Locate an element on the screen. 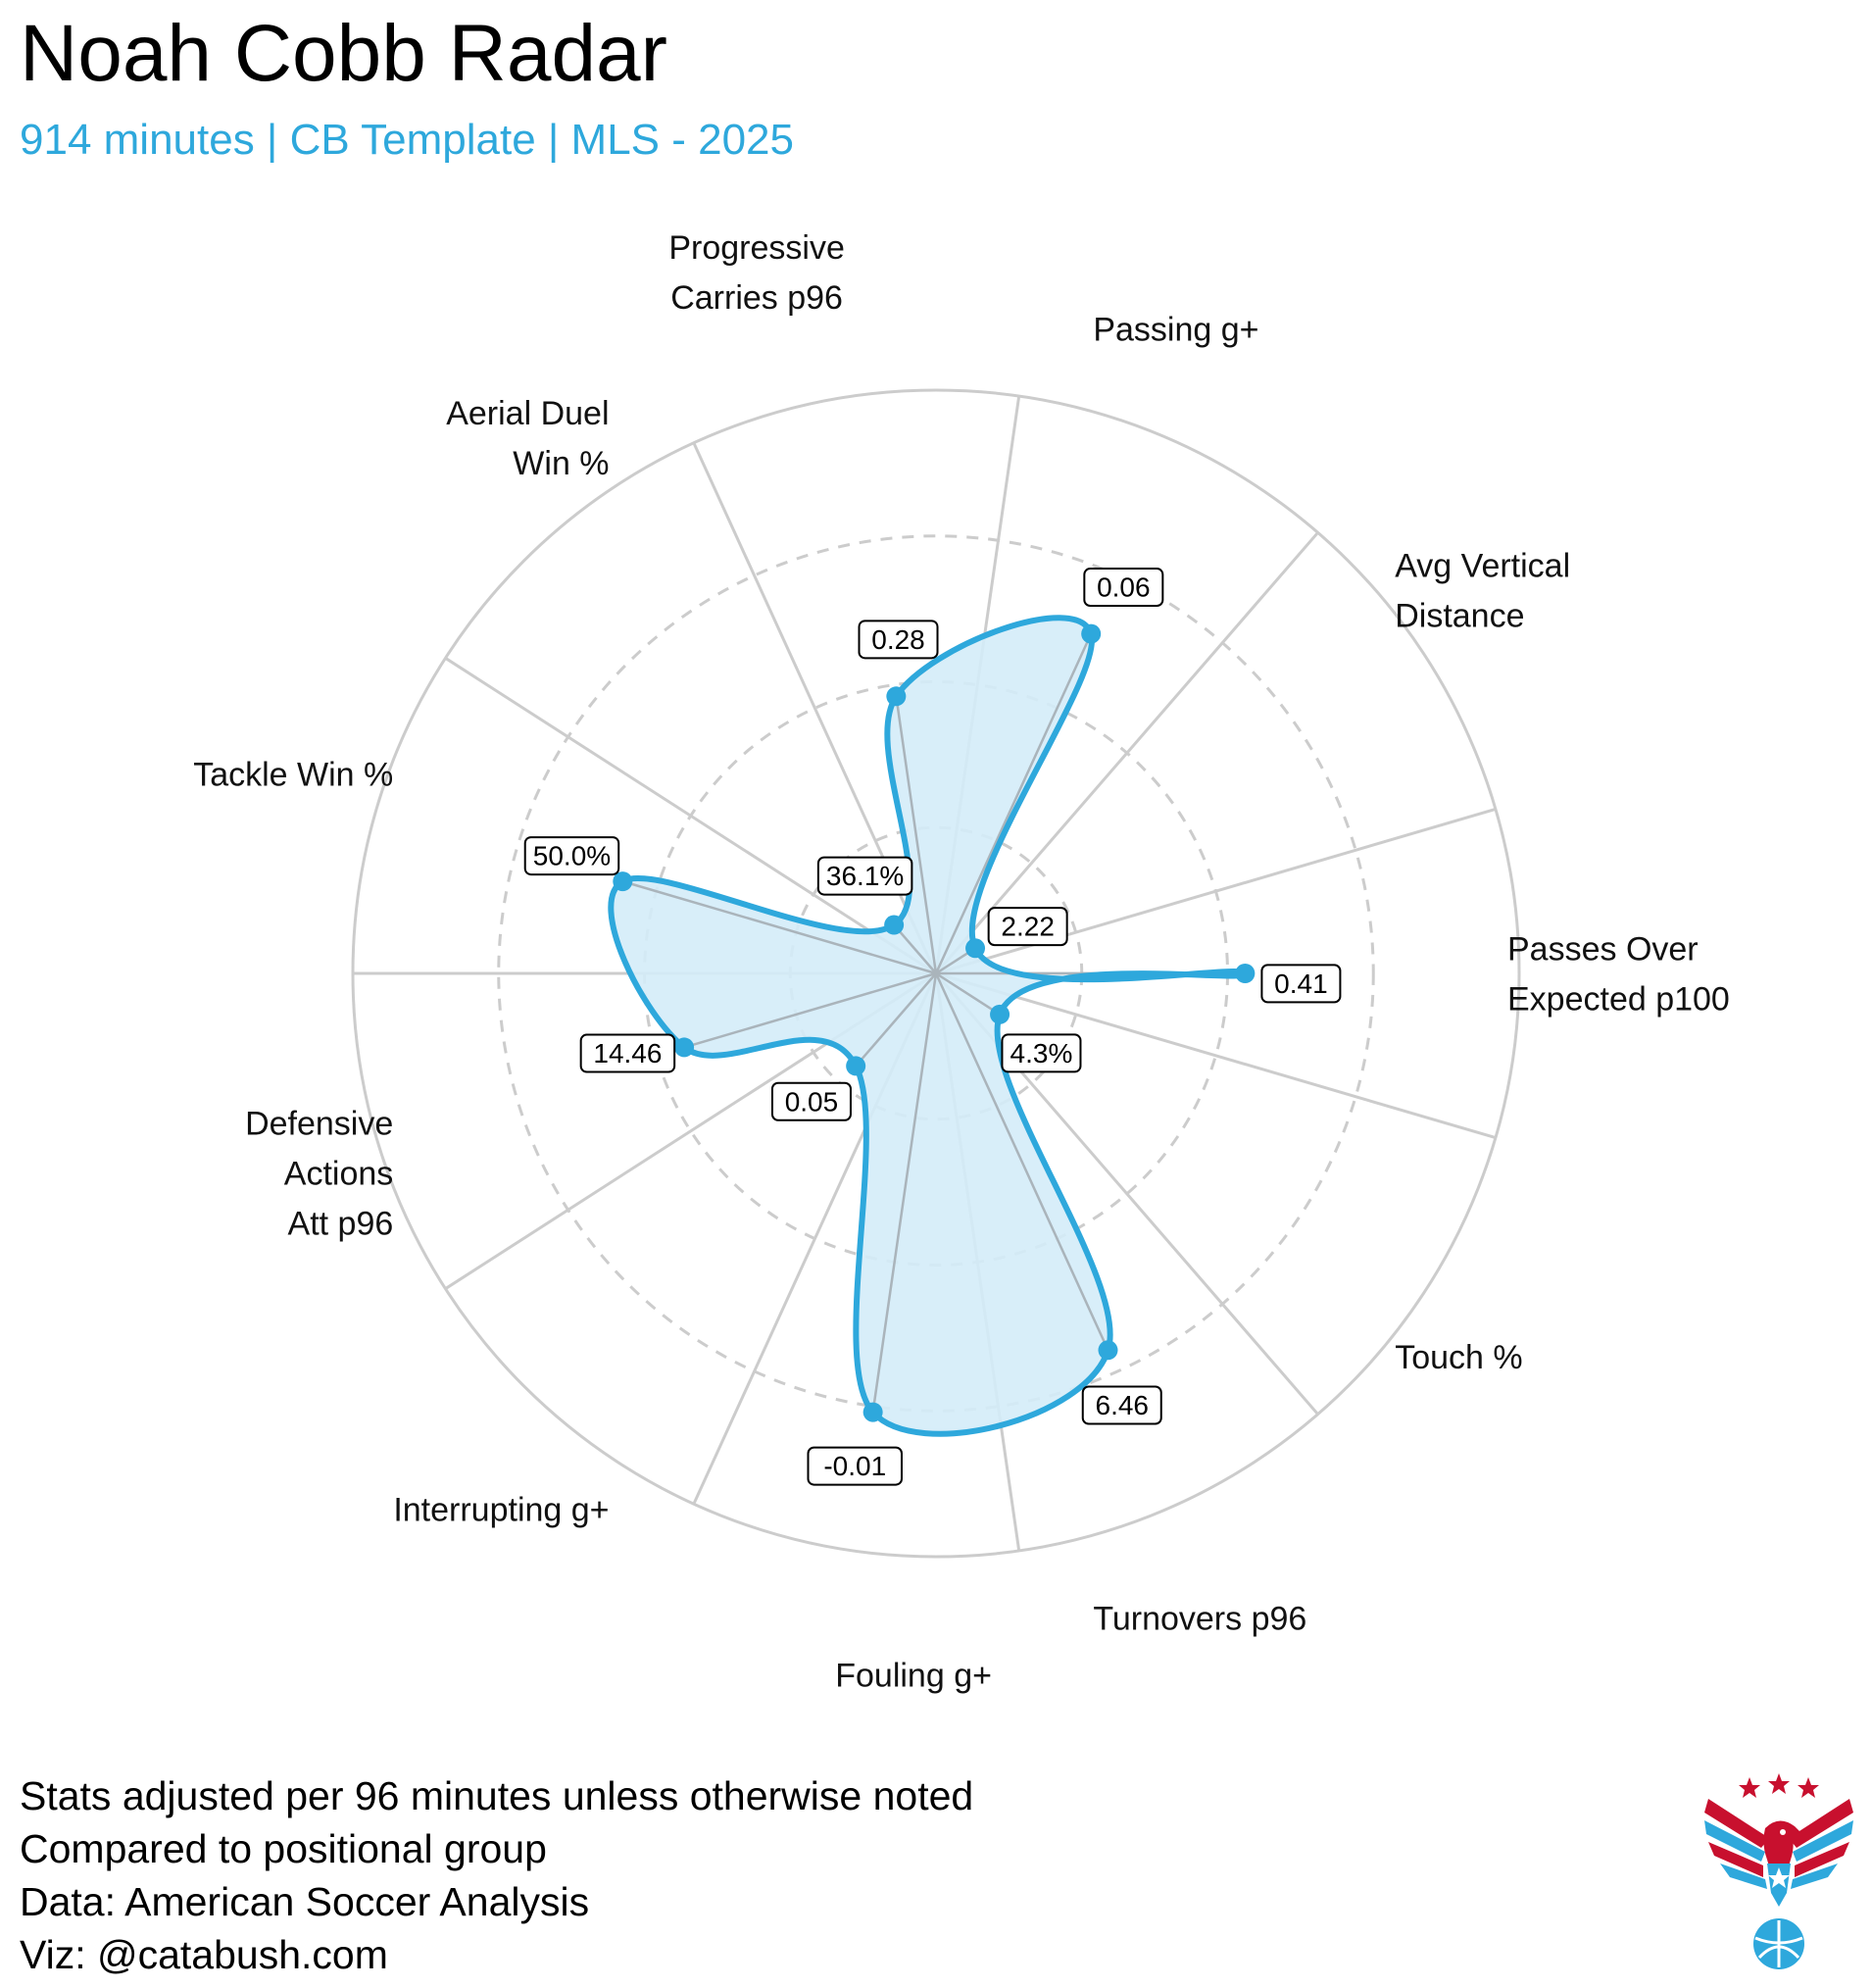  value-label: 50.0% is located at coordinates (571, 856).